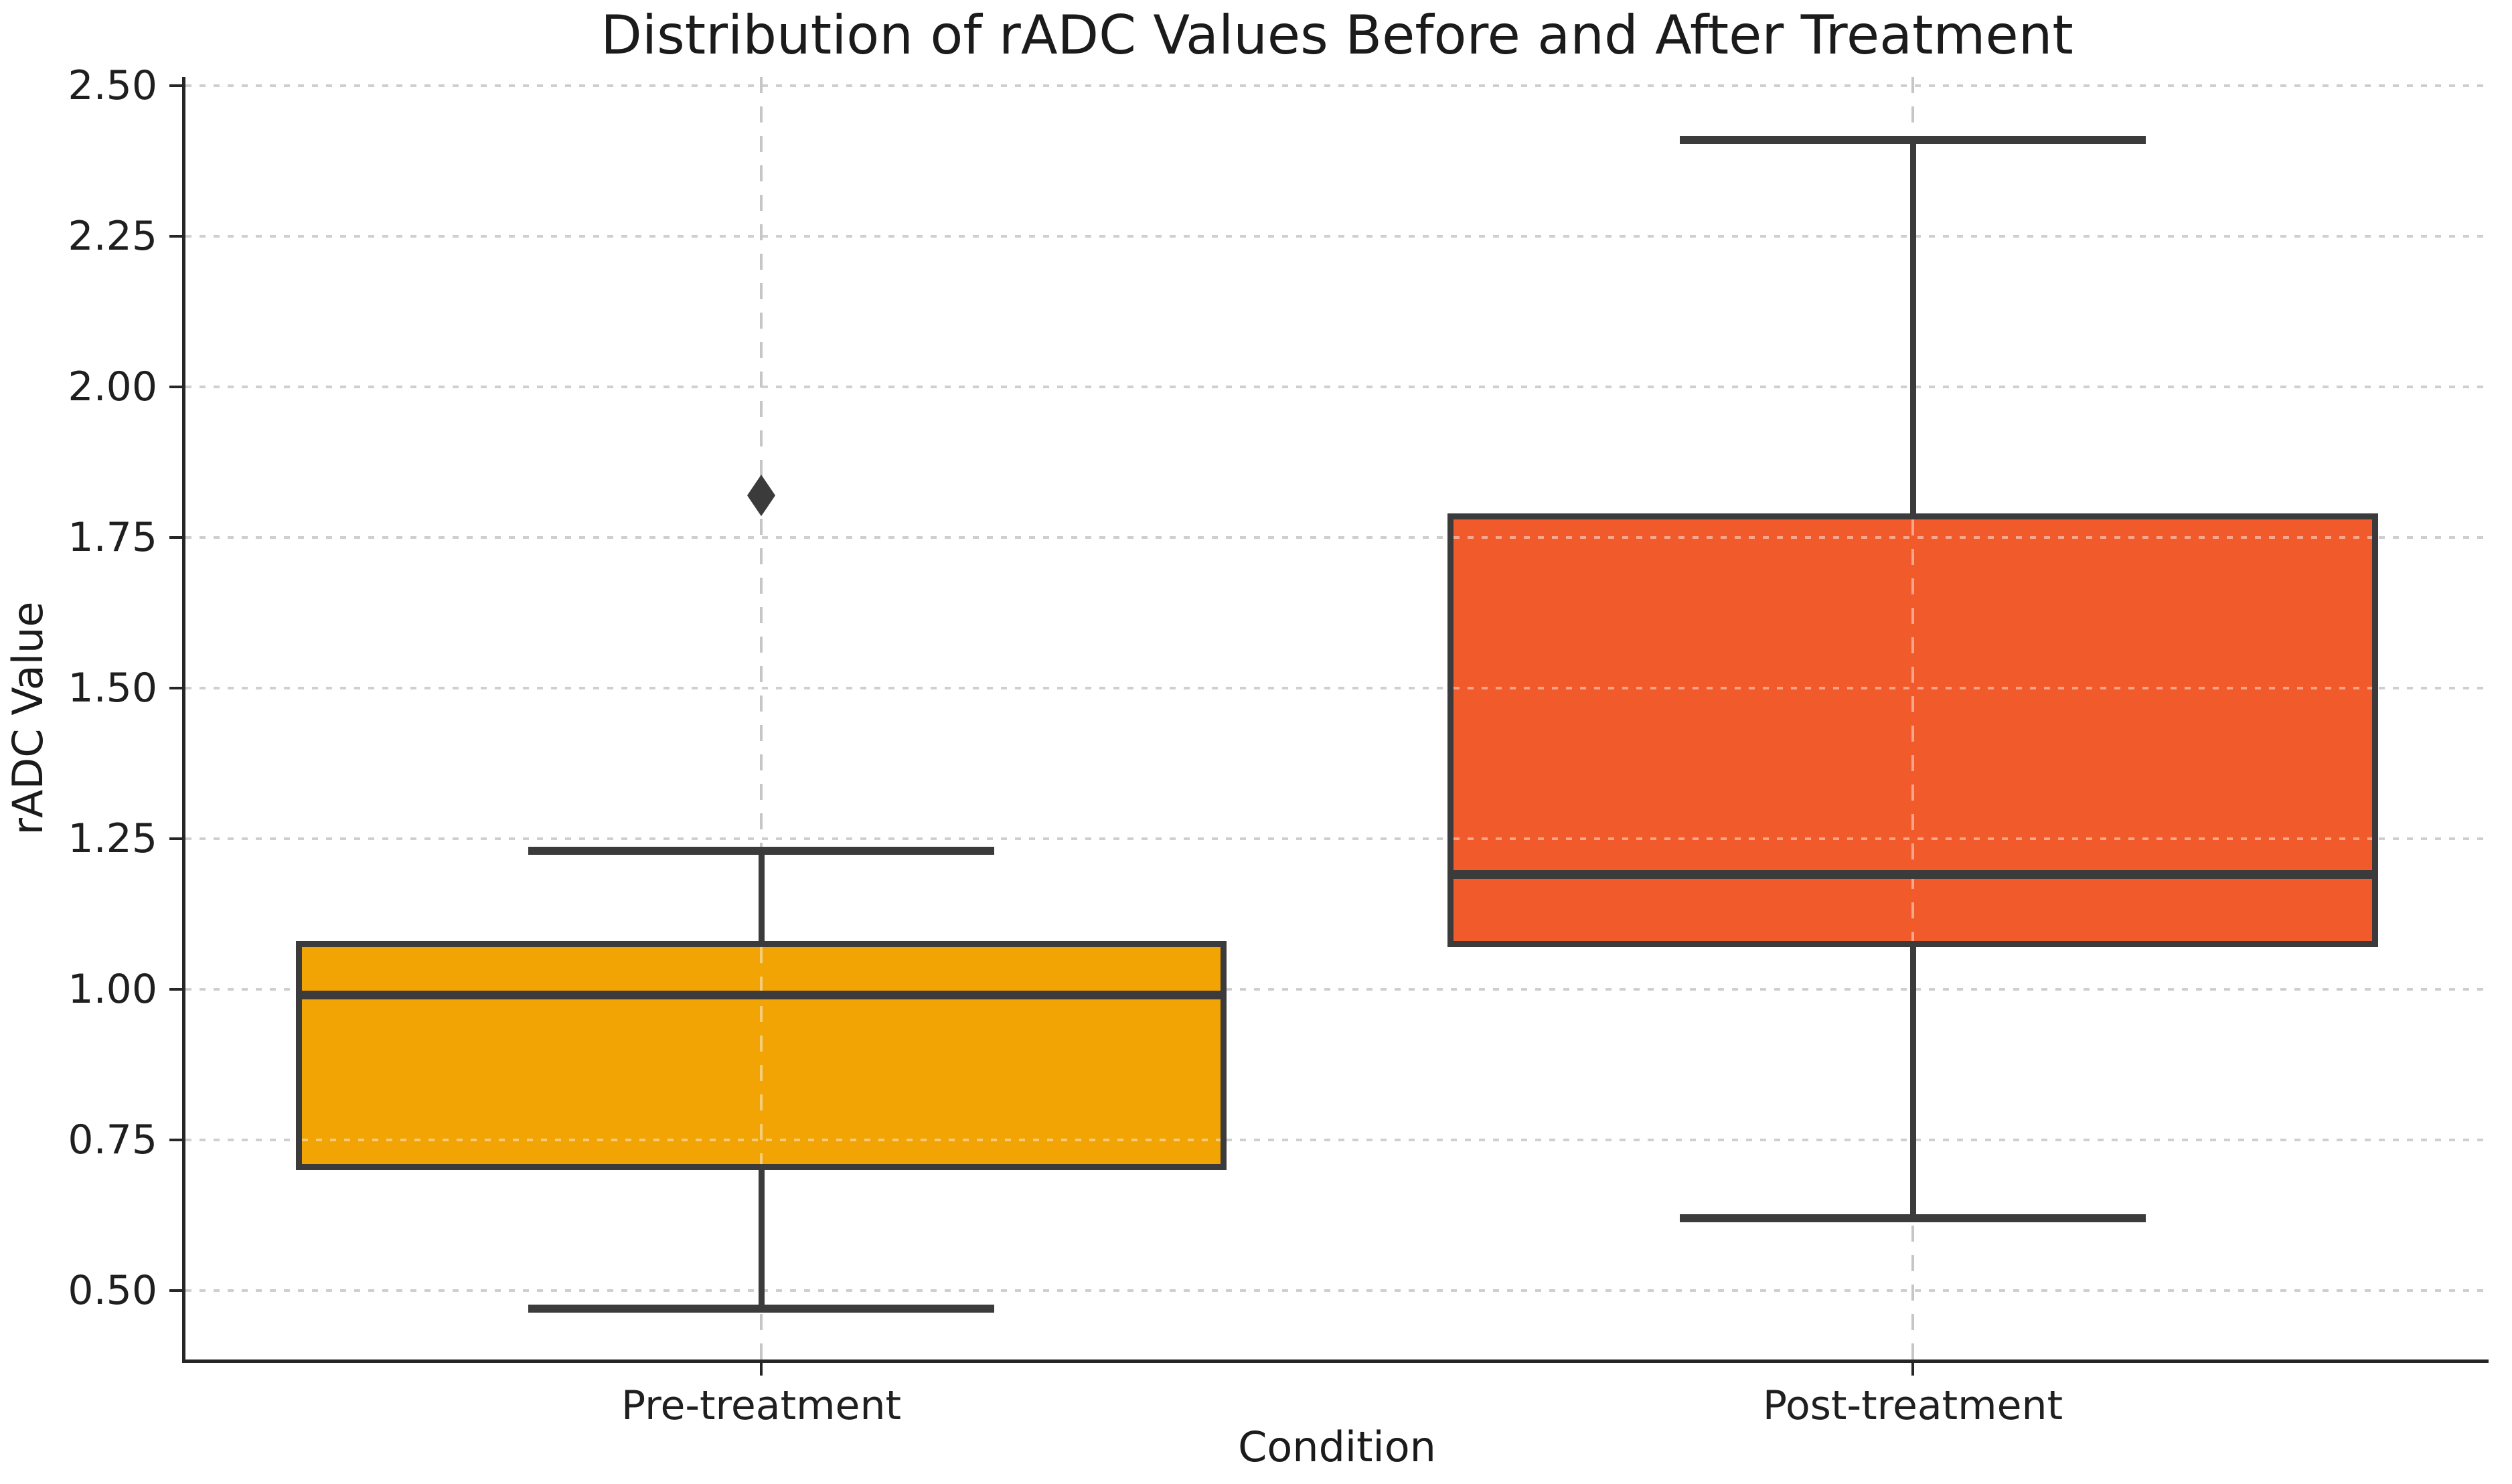 Image resolution: width=2512 pixels, height=1484 pixels. What do you see at coordinates (112, 1290) in the screenshot?
I see `y-tick-label: 0.50` at bounding box center [112, 1290].